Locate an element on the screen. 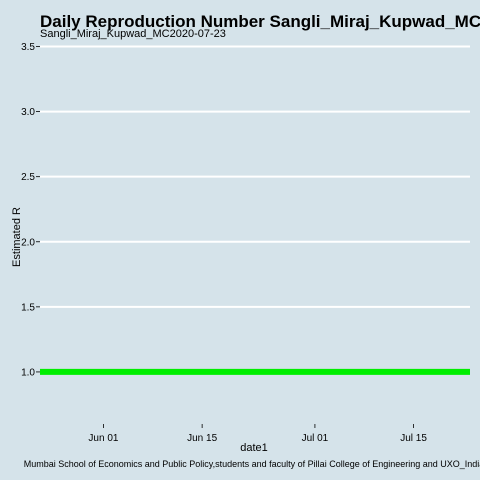 The height and width of the screenshot is (480, 480). y-tick-label: 2.5 is located at coordinates (28, 177).